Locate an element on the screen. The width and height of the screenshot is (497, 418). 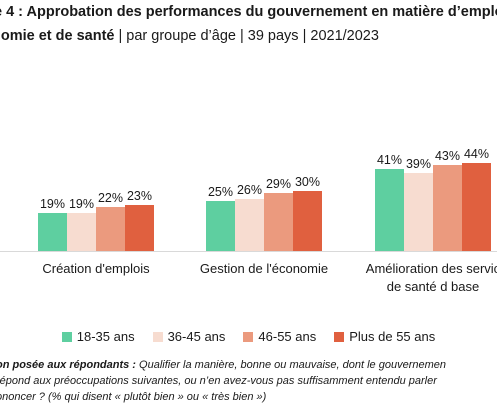
legend-label: 46-55 ans is located at coordinates (287, 336).